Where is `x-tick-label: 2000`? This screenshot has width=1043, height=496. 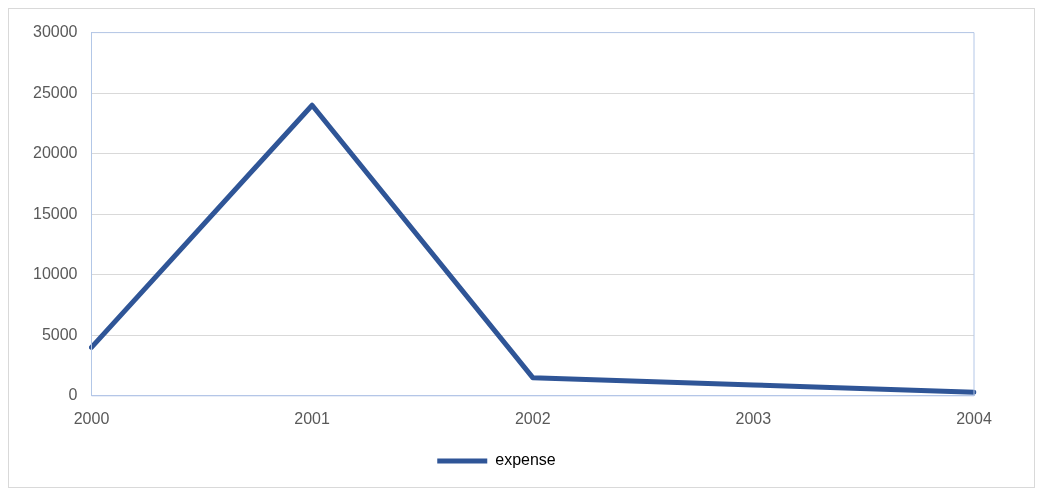 x-tick-label: 2000 is located at coordinates (91, 418).